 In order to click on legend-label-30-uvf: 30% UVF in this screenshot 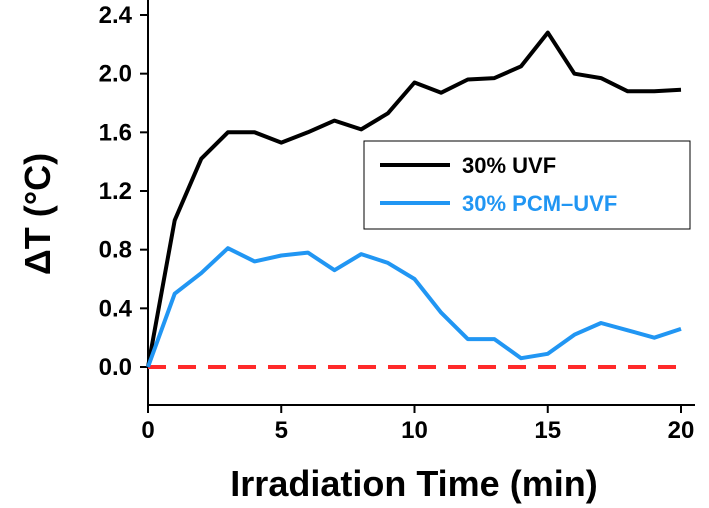, I will do `click(509, 165)`.